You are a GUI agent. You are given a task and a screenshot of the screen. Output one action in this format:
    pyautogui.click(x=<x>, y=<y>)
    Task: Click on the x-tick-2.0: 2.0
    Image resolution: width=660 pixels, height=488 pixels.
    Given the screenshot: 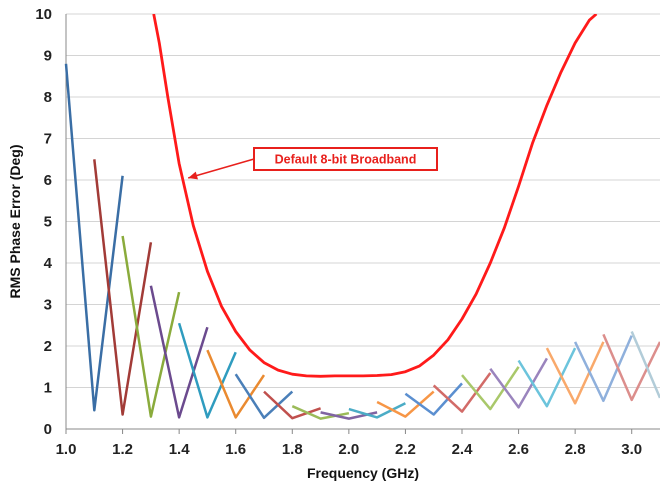 What is the action you would take?
    pyautogui.click(x=348, y=449)
    